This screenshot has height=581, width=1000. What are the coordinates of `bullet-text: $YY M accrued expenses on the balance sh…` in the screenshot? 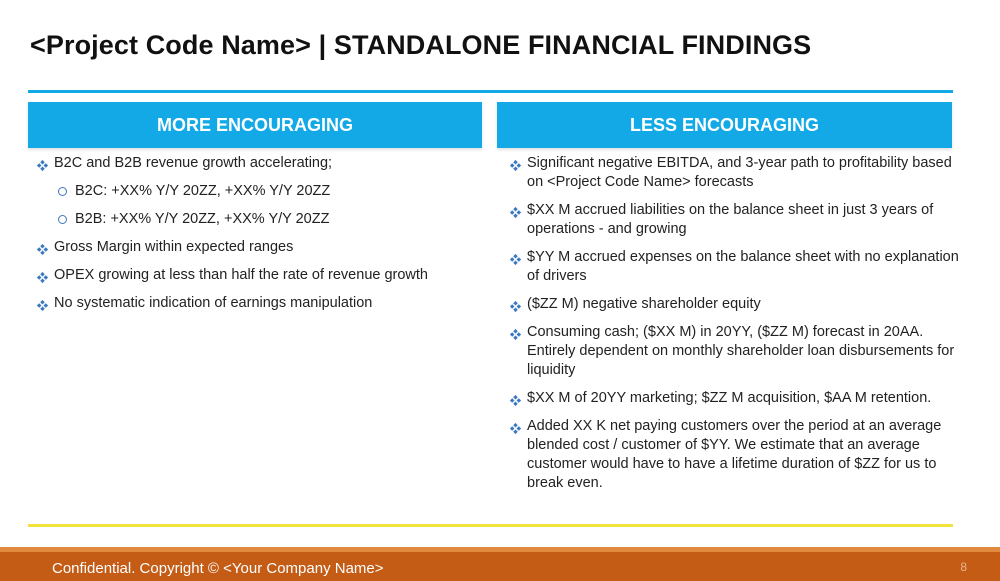 It's located at (743, 266).